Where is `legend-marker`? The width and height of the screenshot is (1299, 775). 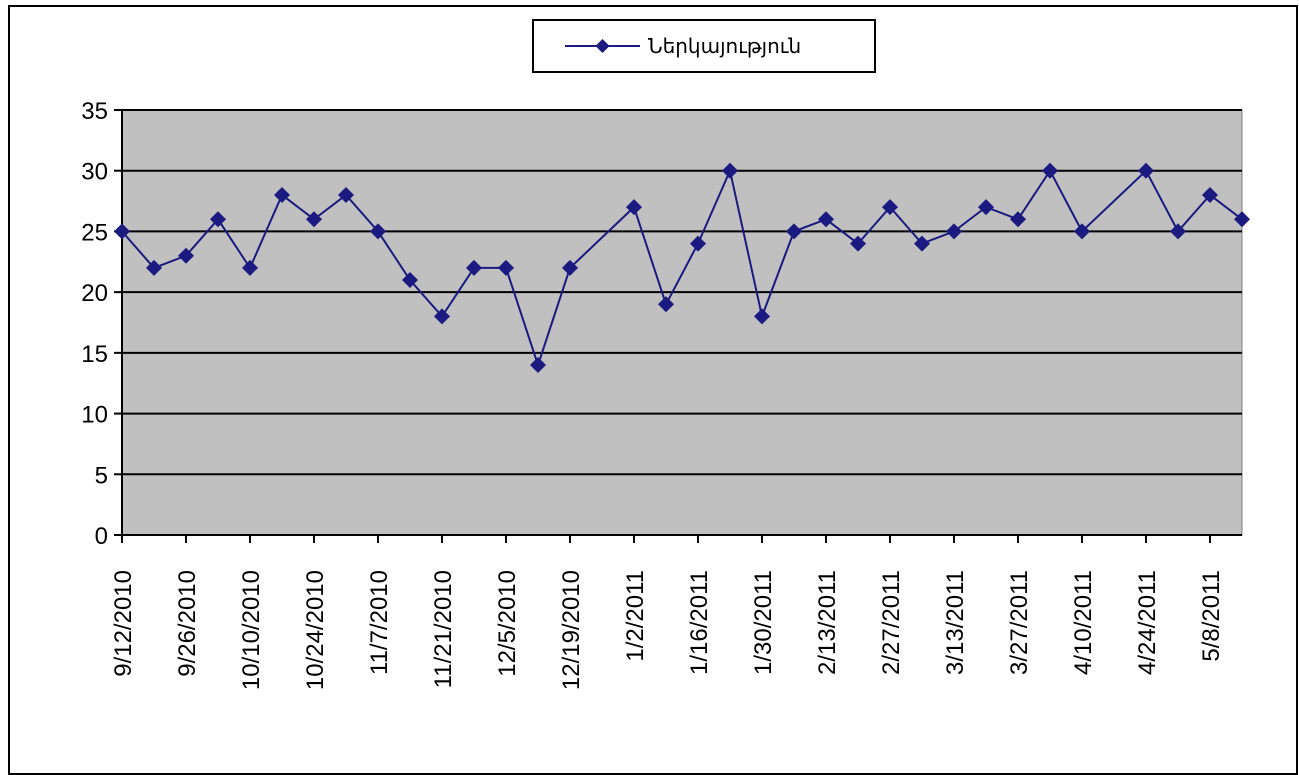
legend-marker is located at coordinates (602, 46).